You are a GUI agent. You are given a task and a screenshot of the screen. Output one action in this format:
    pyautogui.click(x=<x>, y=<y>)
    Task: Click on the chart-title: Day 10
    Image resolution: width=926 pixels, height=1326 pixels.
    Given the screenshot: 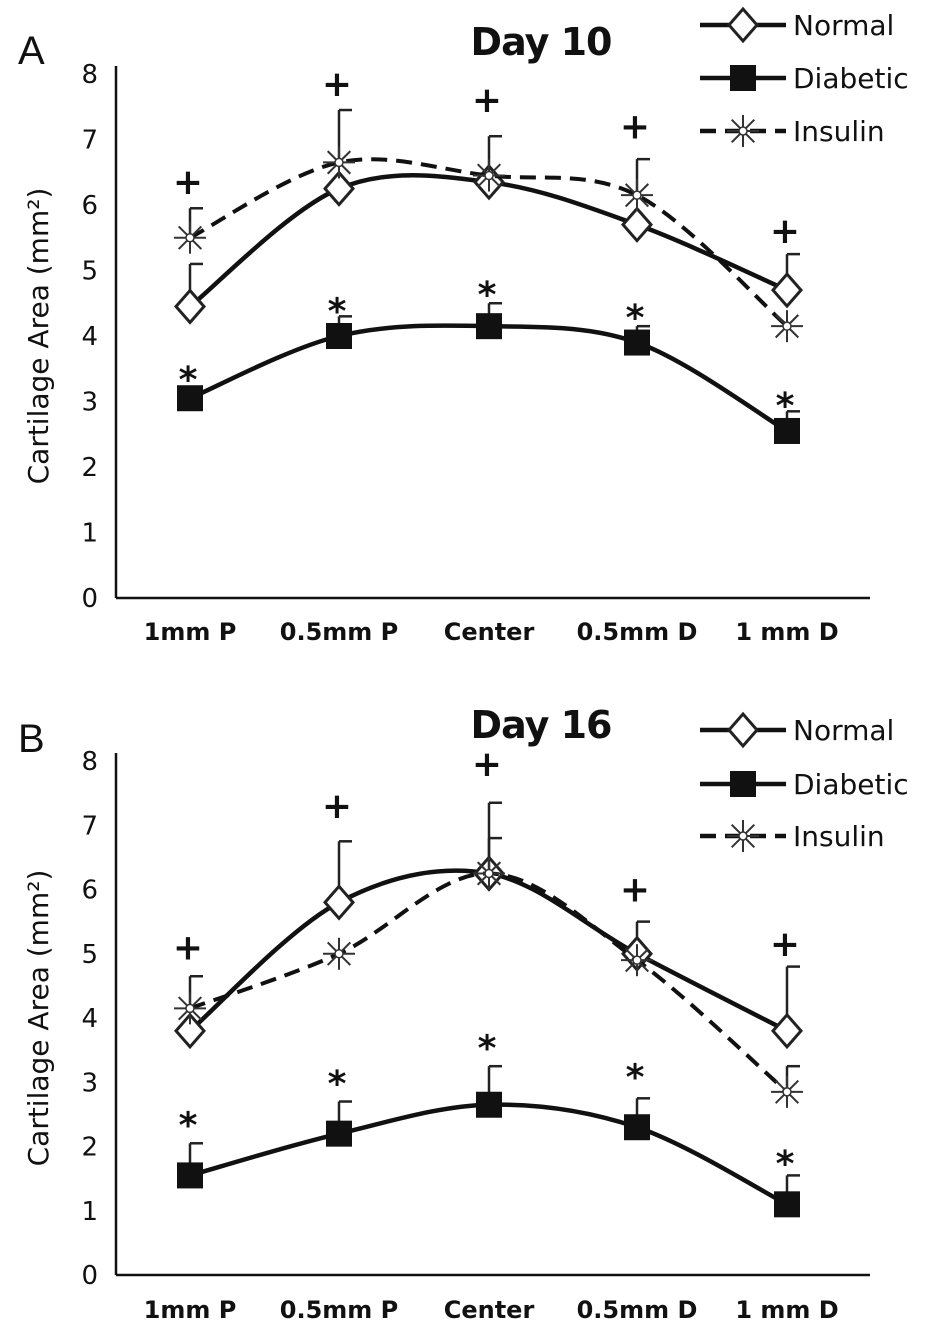 What is the action you would take?
    pyautogui.click(x=541, y=42)
    